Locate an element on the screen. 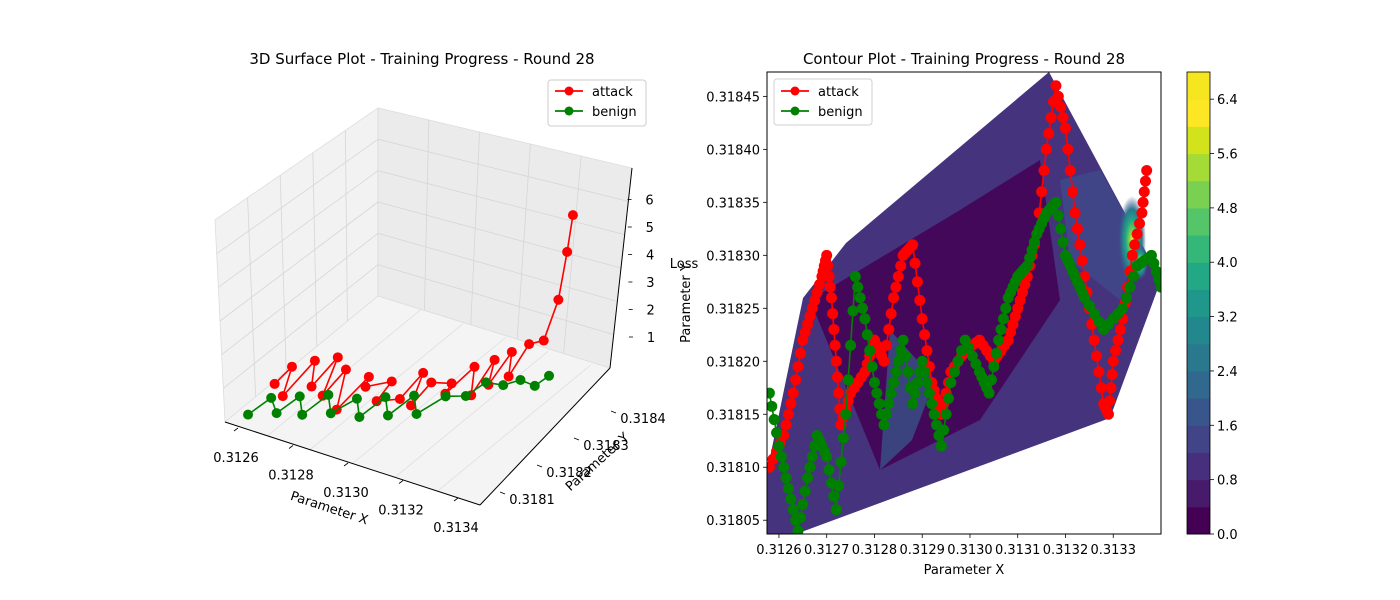  y-tick-label: 0.3183 is located at coordinates (606, 446).